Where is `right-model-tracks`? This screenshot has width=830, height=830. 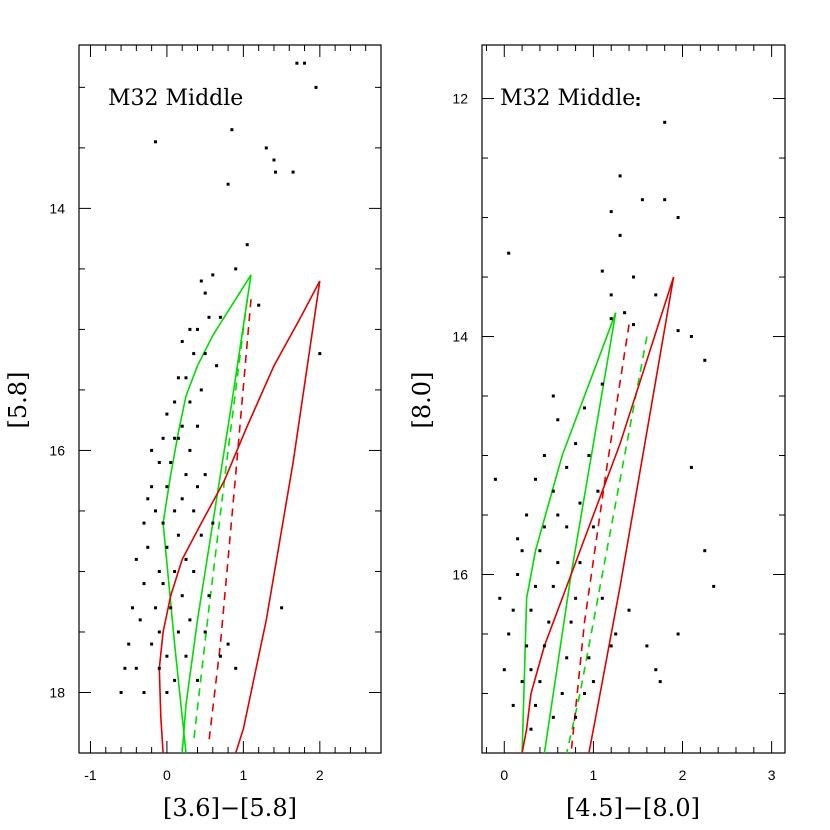 right-model-tracks is located at coordinates (598, 515).